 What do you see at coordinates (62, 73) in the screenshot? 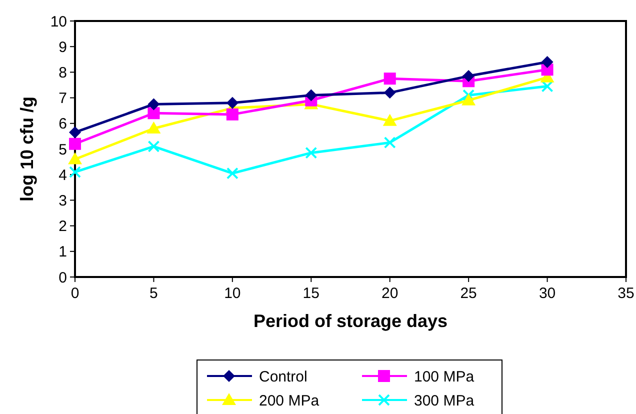
I see `y-tick-label: 8` at bounding box center [62, 73].